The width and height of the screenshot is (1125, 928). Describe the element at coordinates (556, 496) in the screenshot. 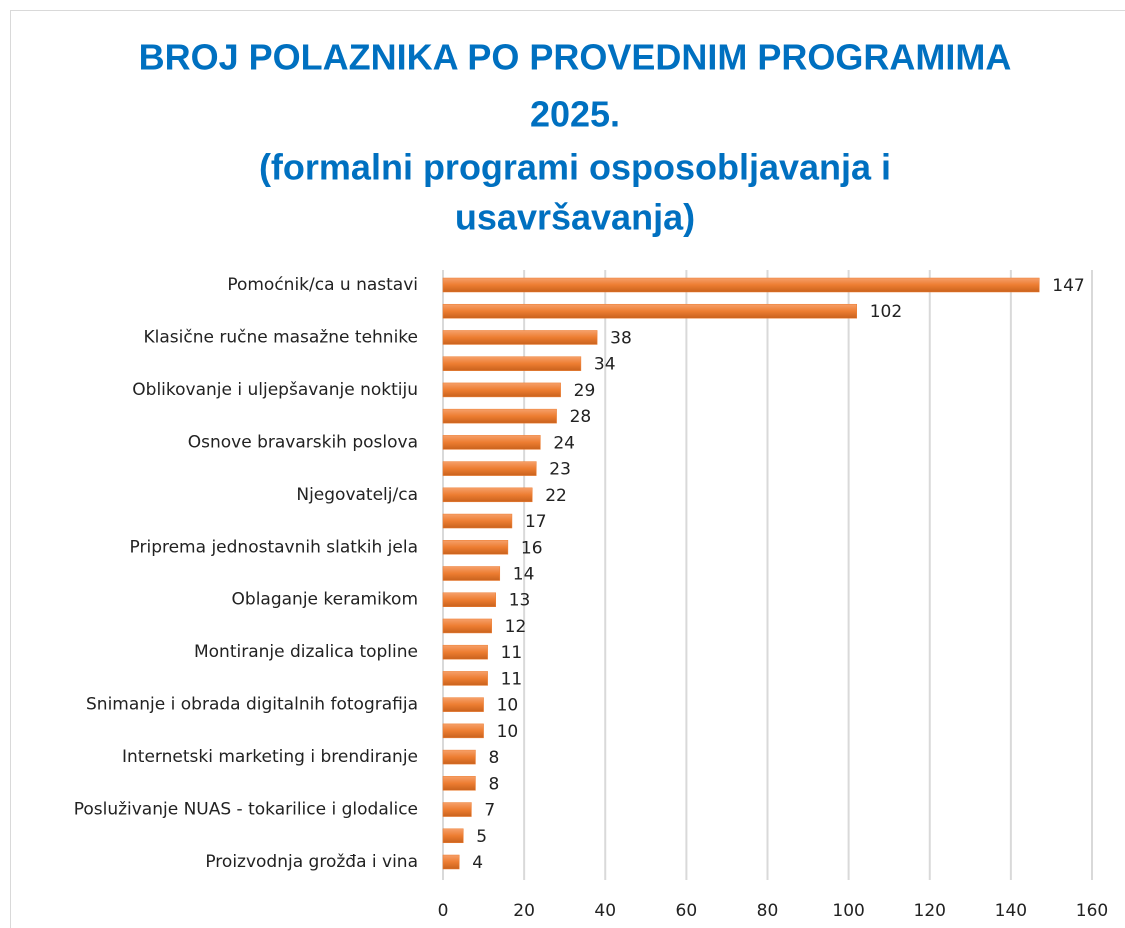

I see `data-label: 22` at that location.